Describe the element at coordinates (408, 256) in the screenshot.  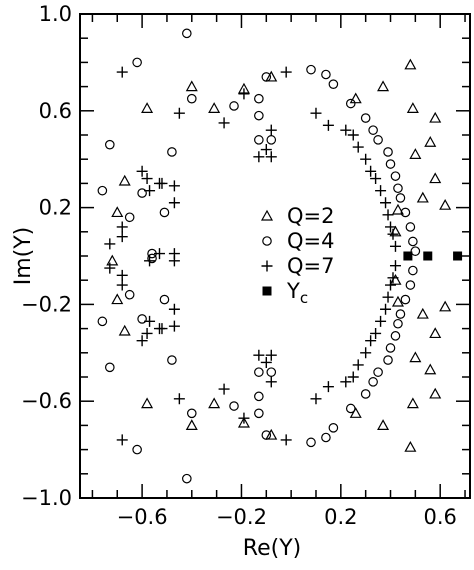
I see `data-point-square` at that location.